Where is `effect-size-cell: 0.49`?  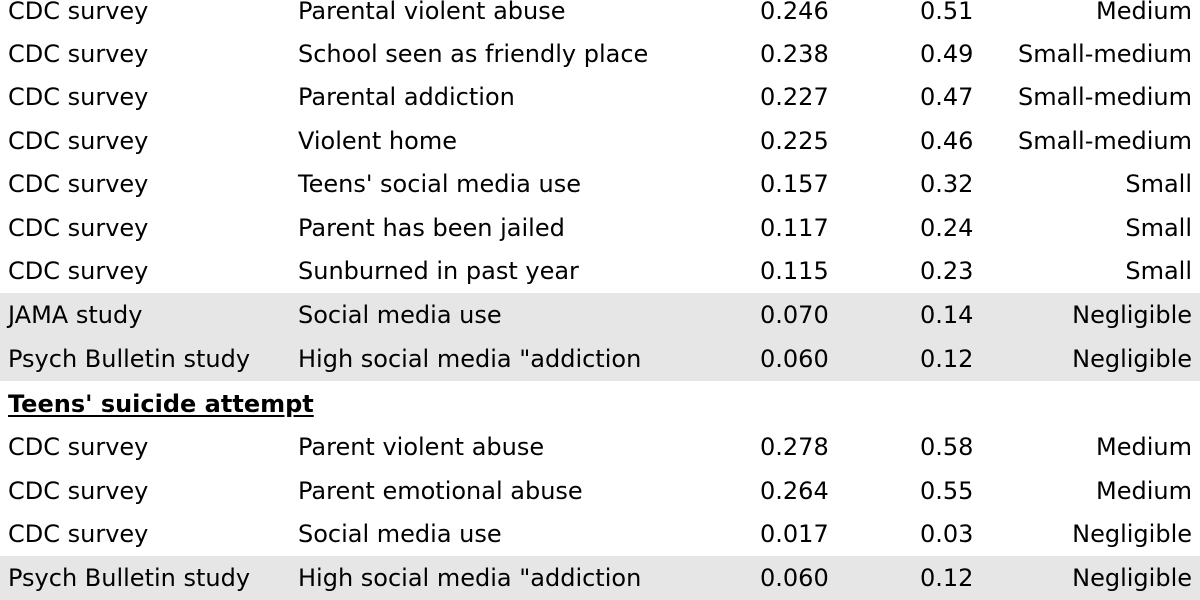
effect-size-cell: 0.49 is located at coordinates (947, 54).